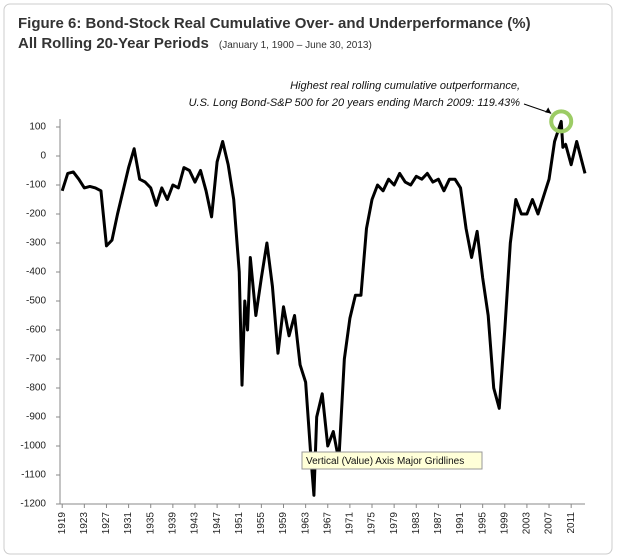 The image size is (618, 560). I want to click on y-tick-label: -500, so click(36, 301).